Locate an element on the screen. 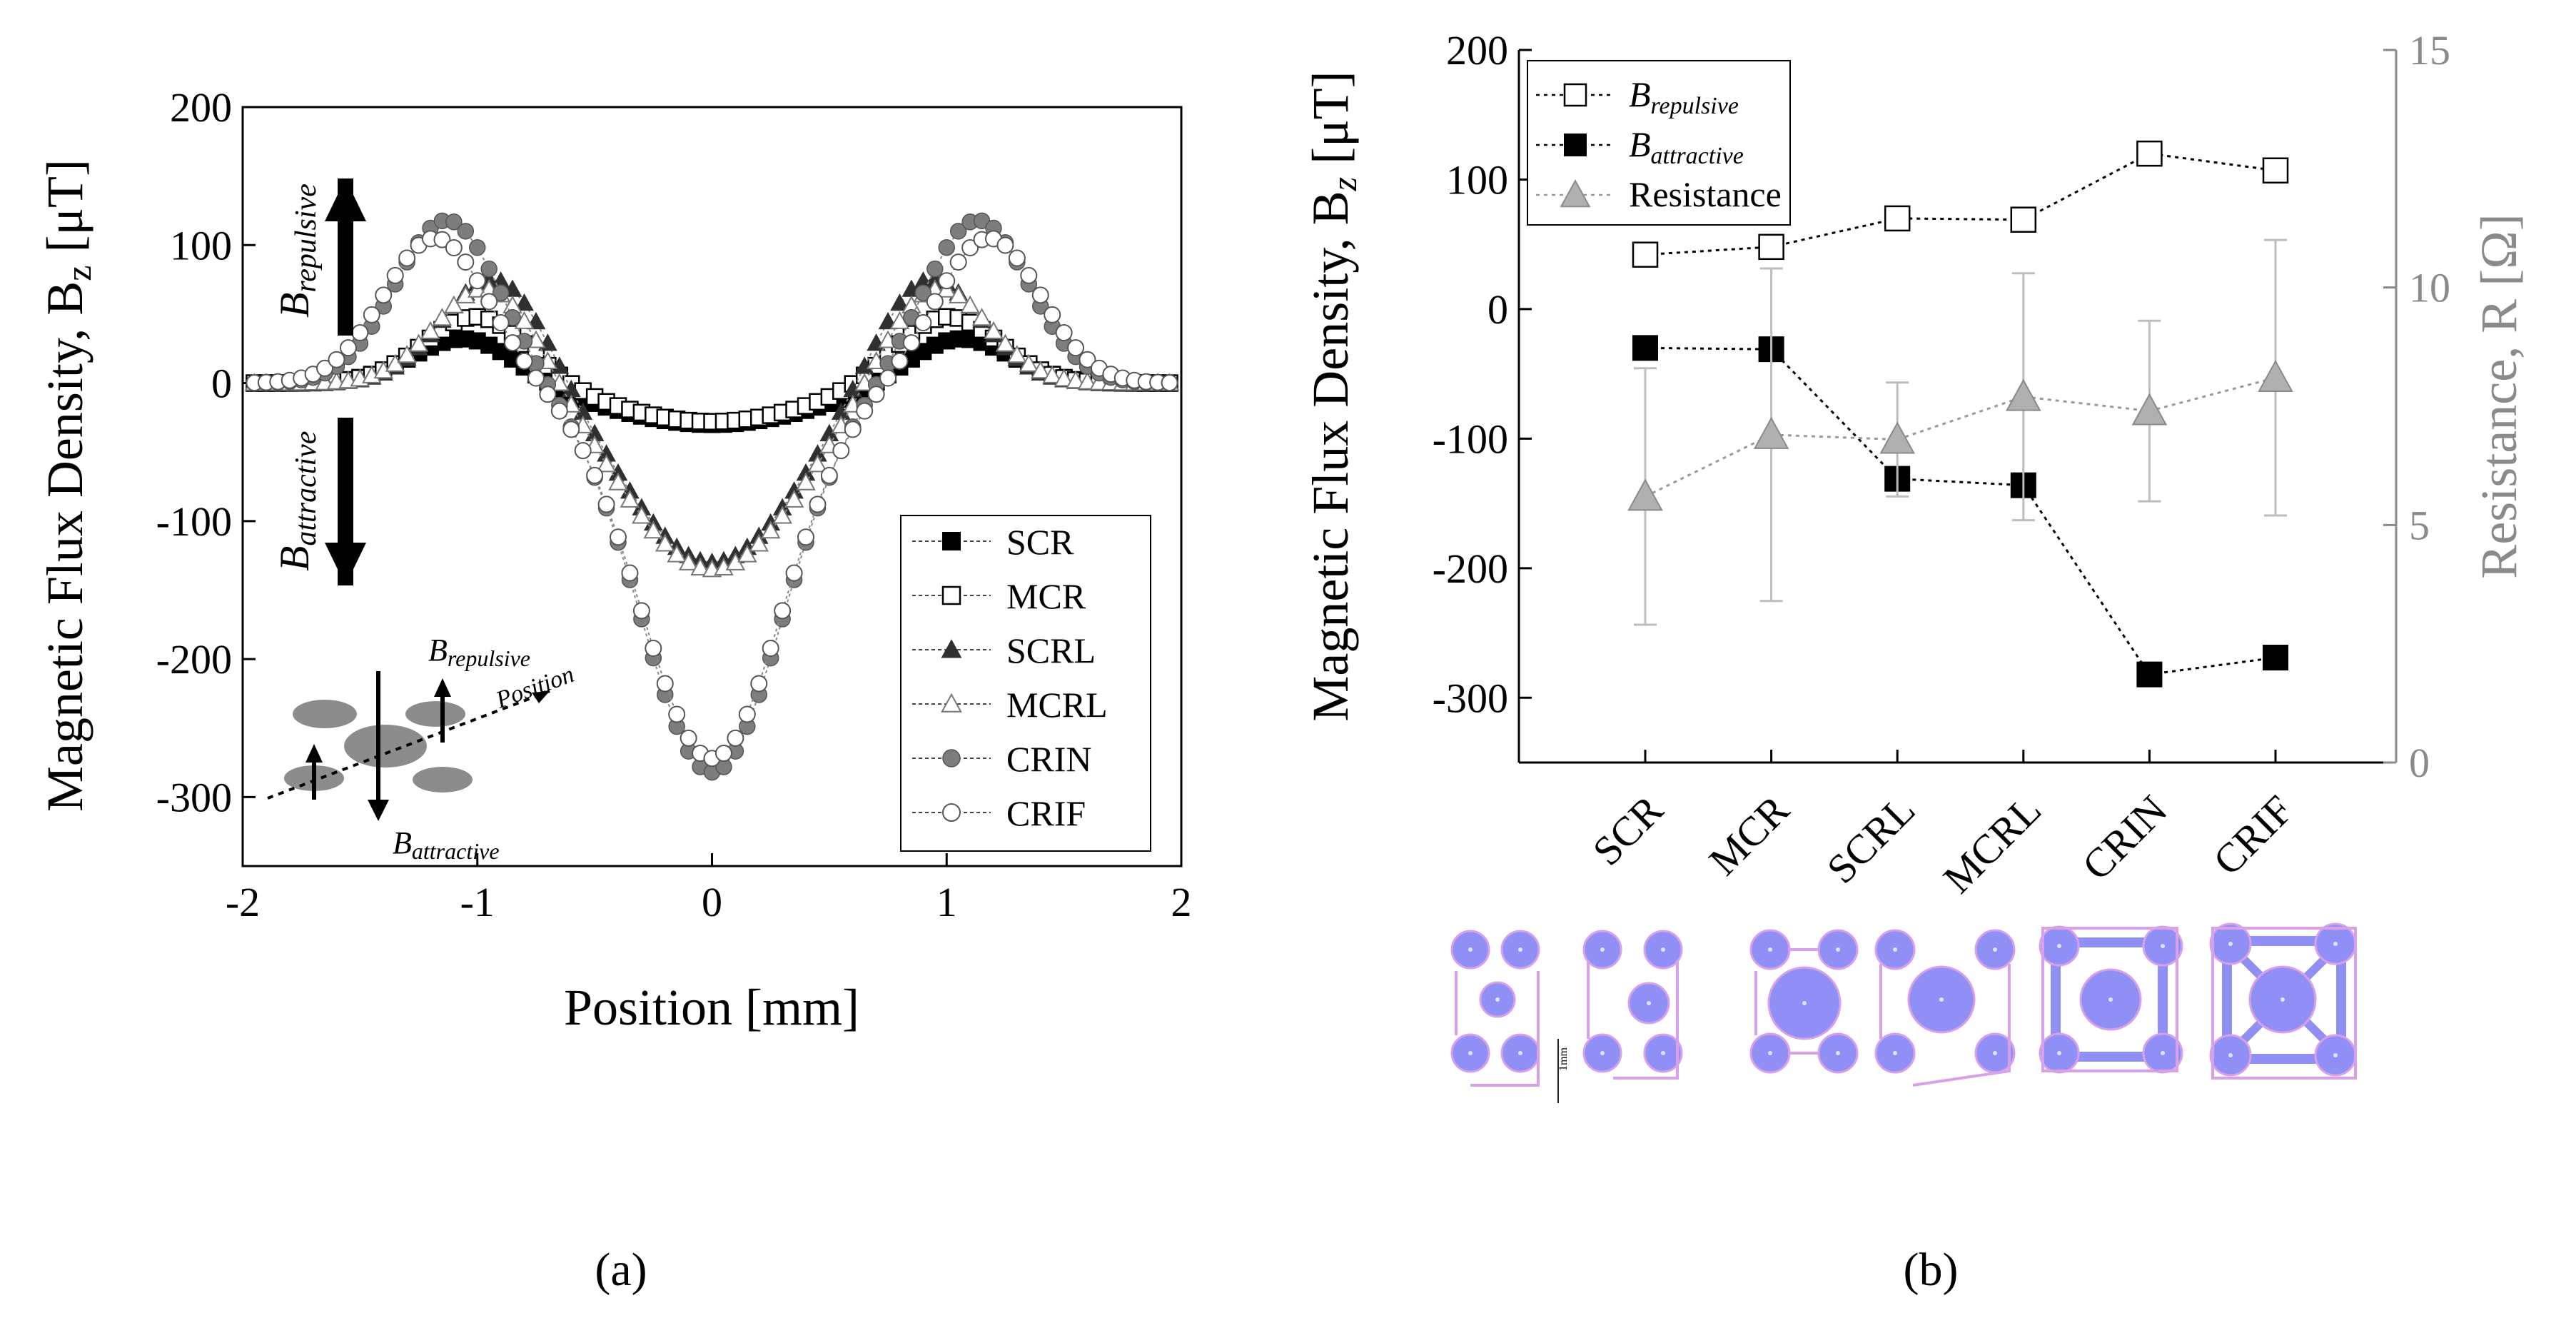 Image resolution: width=2576 pixels, height=1318 pixels. chart-a-y-axis-label: Magnetic Flux Density, Bz [μT] is located at coordinates (67, 486).